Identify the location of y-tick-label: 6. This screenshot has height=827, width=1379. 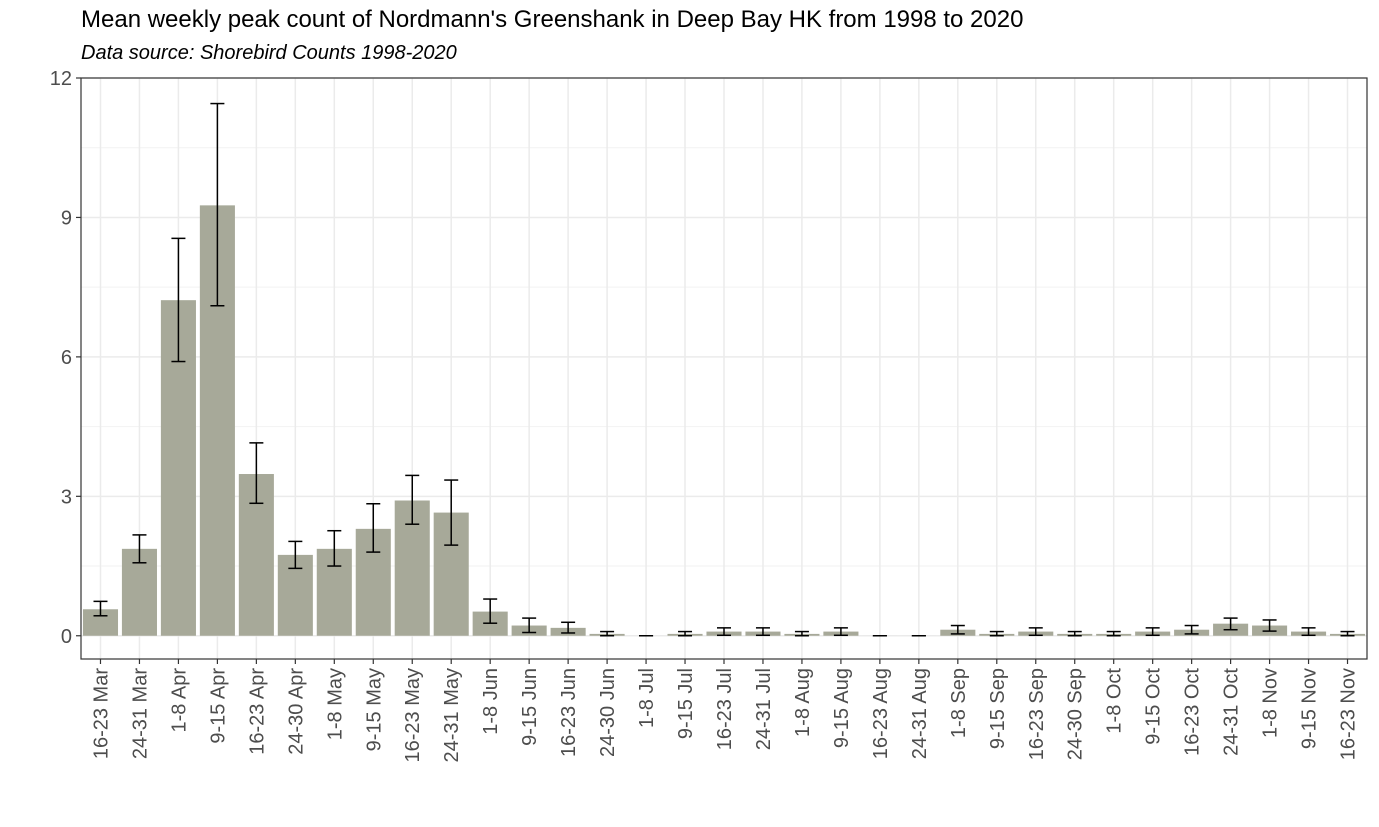
(66, 358).